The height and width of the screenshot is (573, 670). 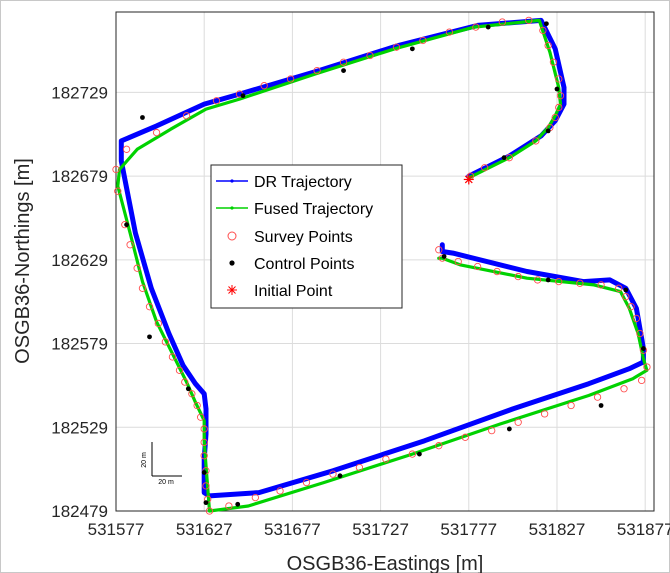 What do you see at coordinates (385, 563) in the screenshot?
I see `x-axis-label: OSGB36-Eastings [m]` at bounding box center [385, 563].